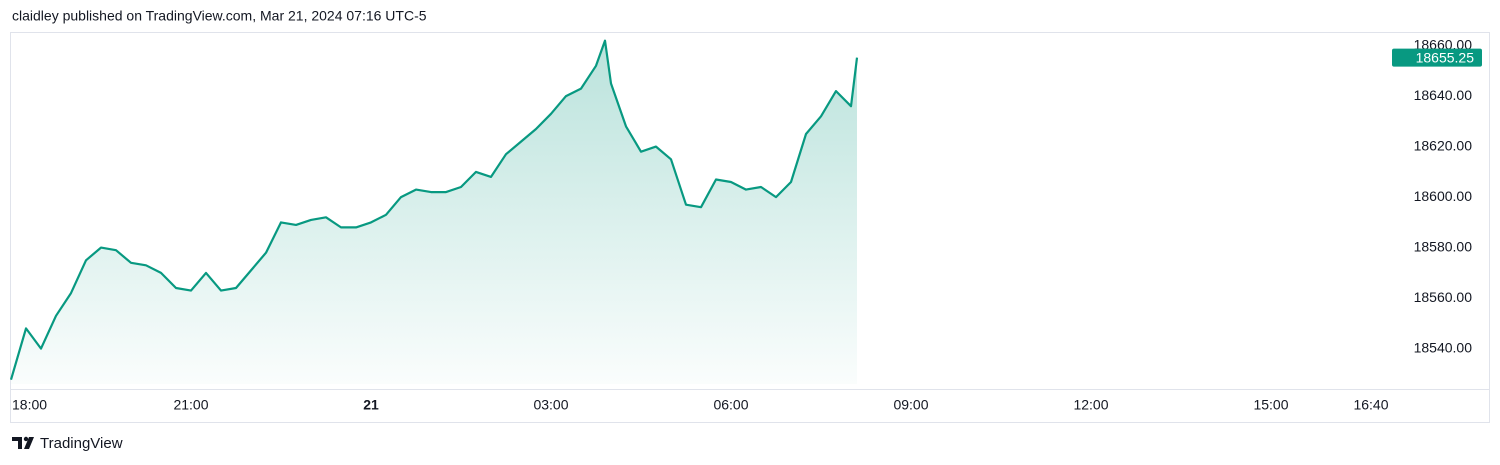 Image resolution: width=1500 pixels, height=465 pixels. Describe the element at coordinates (910, 405) in the screenshot. I see `x-tick-label: 09:00` at that location.